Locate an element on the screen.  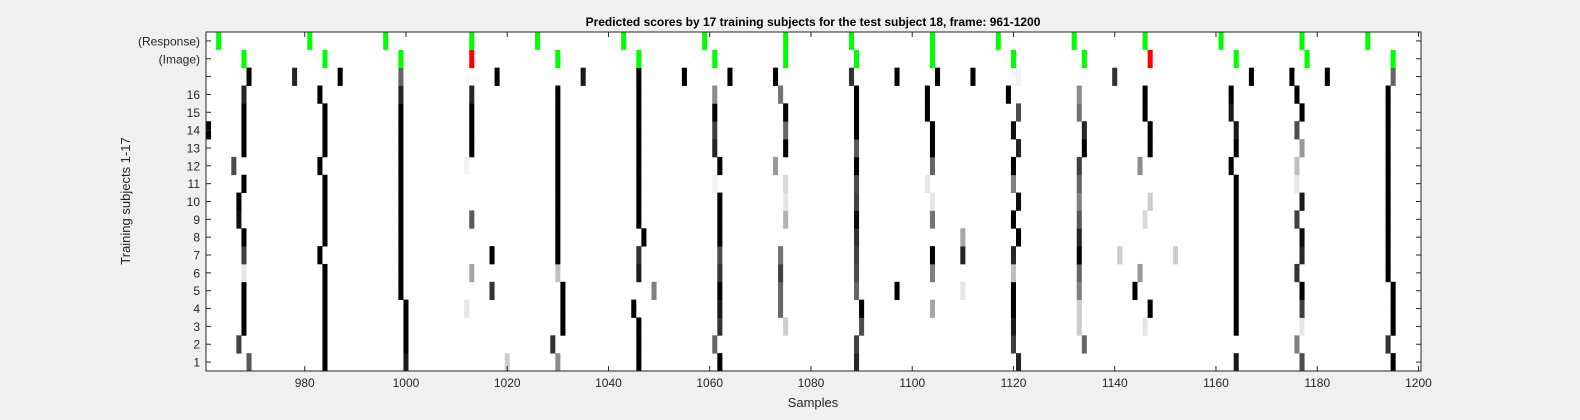
y-tick-label: 16 is located at coordinates (194, 95).